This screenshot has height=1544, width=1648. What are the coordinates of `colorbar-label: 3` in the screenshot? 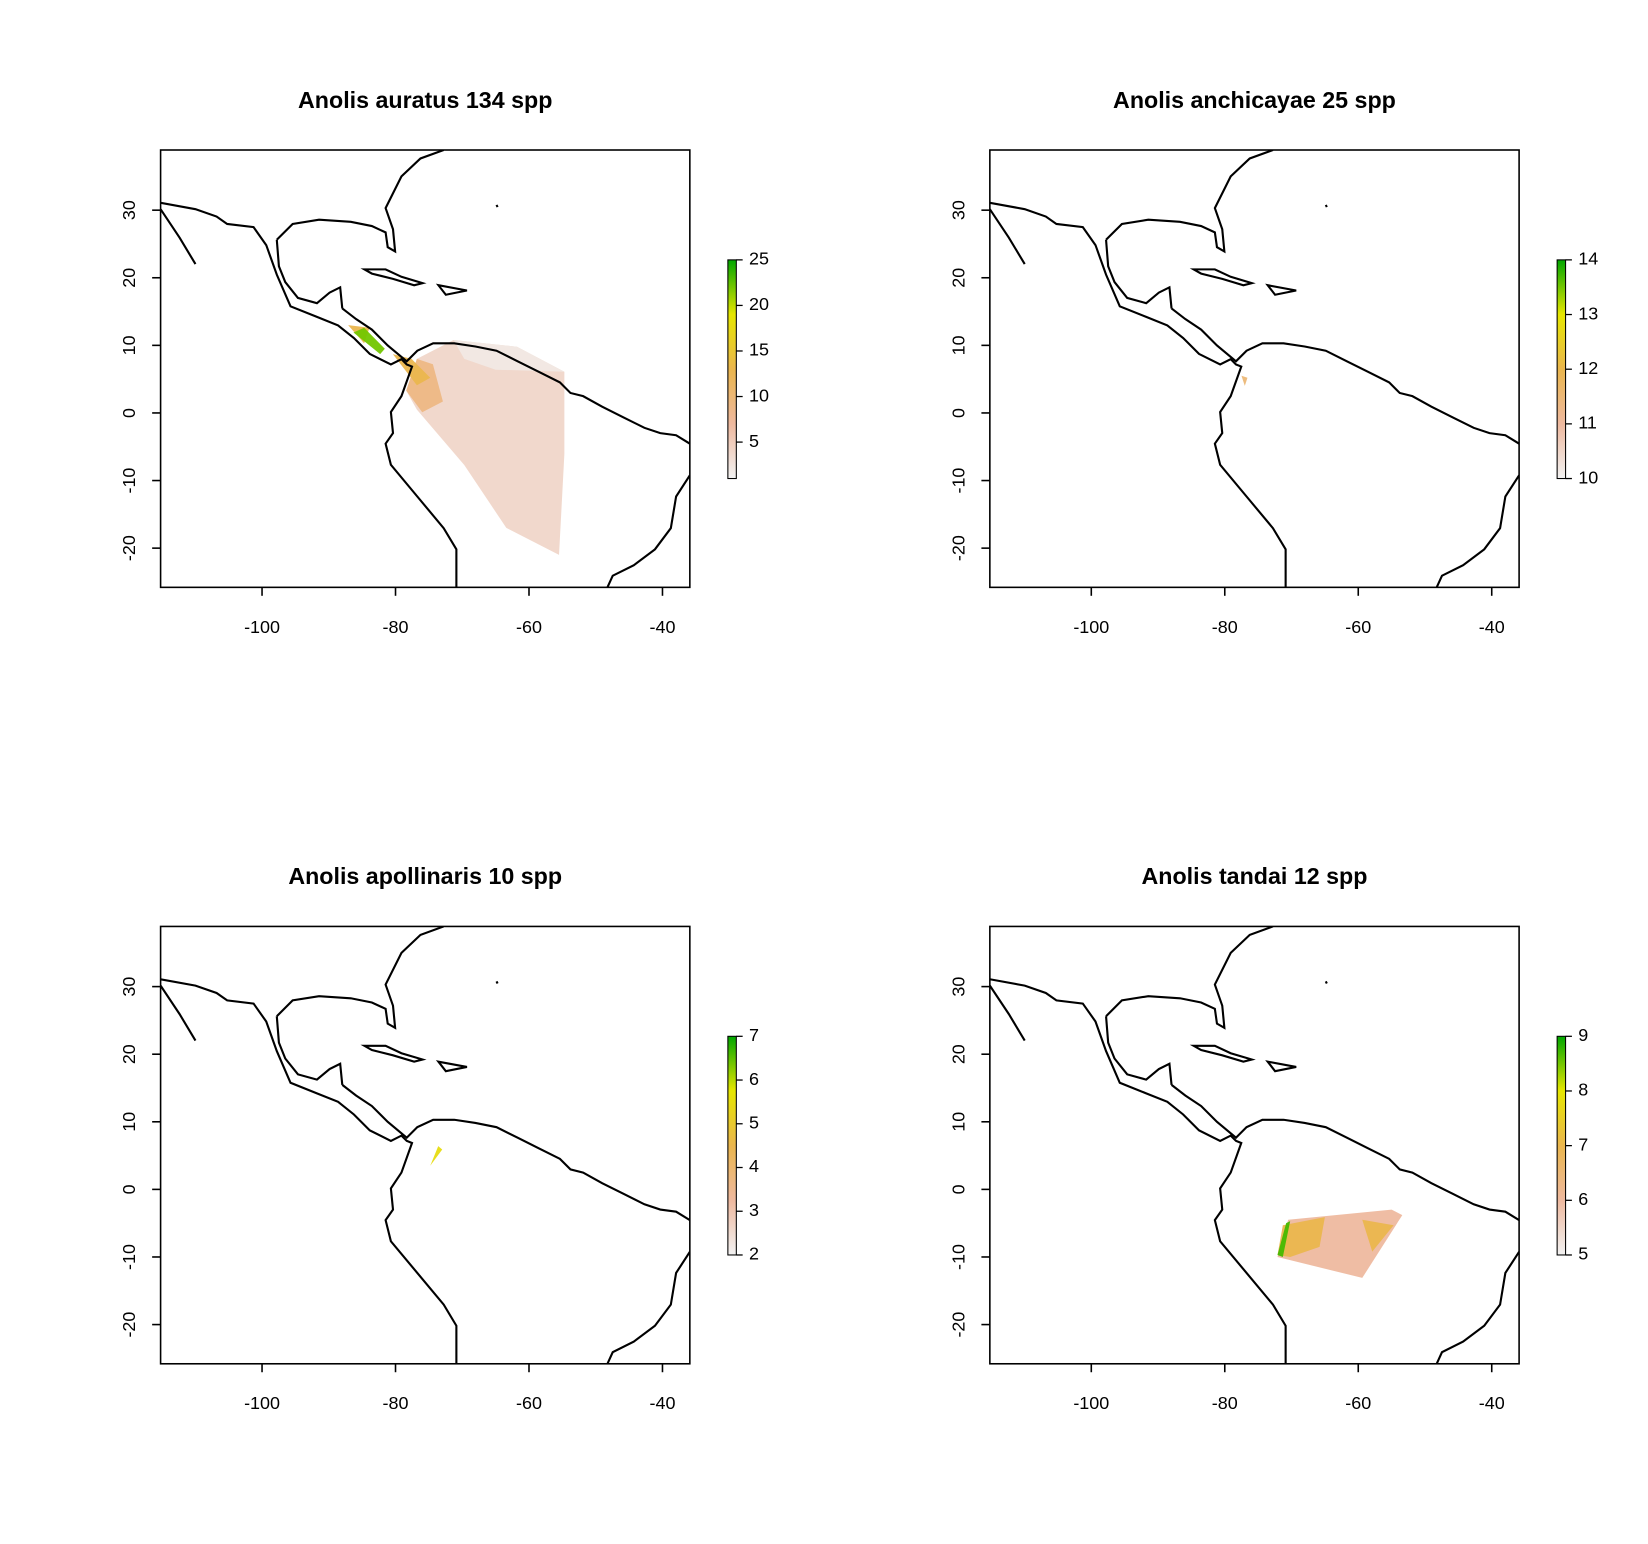 It's located at (754, 1210).